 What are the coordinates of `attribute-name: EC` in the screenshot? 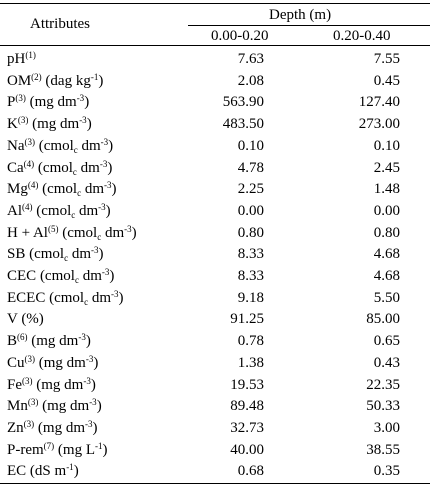 It's located at (17, 471).